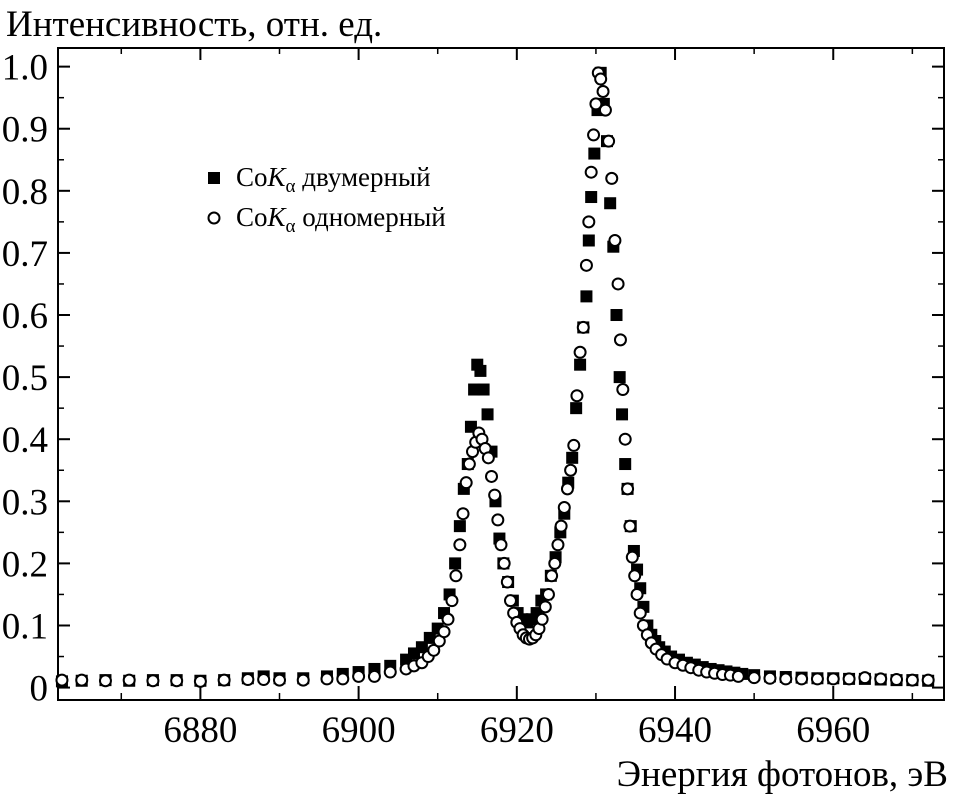 The height and width of the screenshot is (798, 953). Describe the element at coordinates (333, 179) in the screenshot. I see `legend-entry: CoKα двумерный` at that location.